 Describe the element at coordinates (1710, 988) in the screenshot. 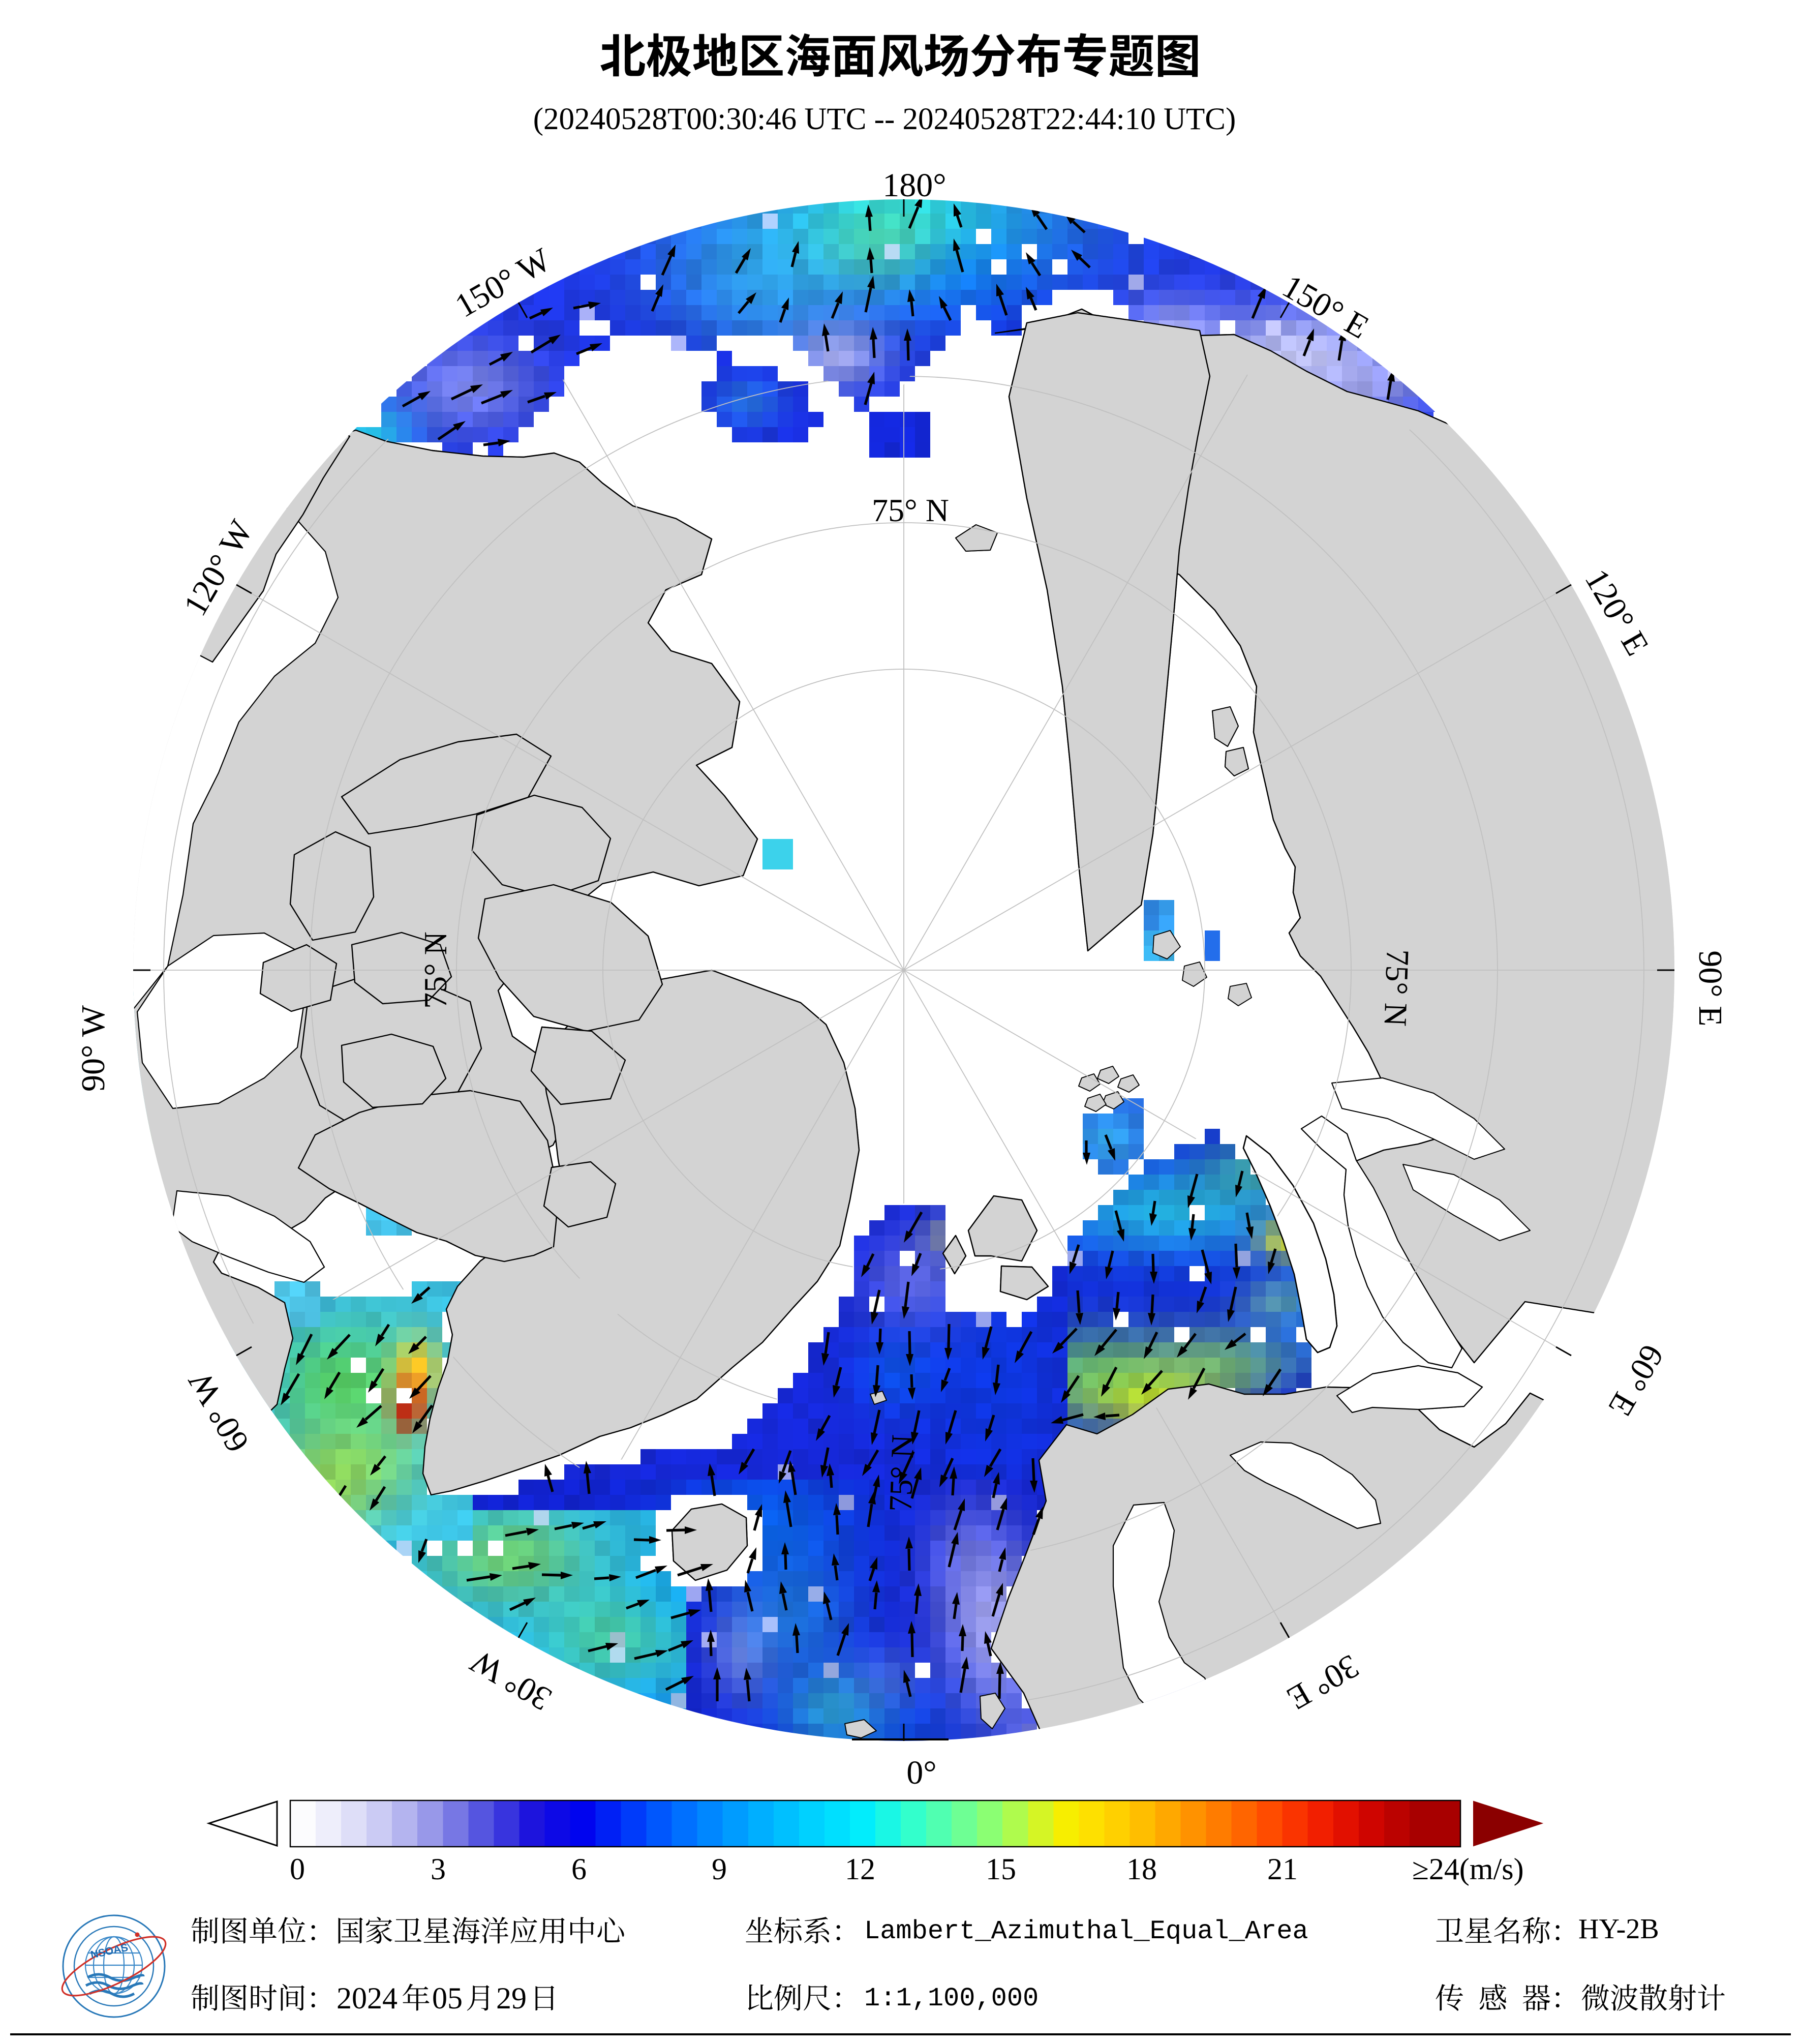

I see `svg-text: 90° E` at that location.